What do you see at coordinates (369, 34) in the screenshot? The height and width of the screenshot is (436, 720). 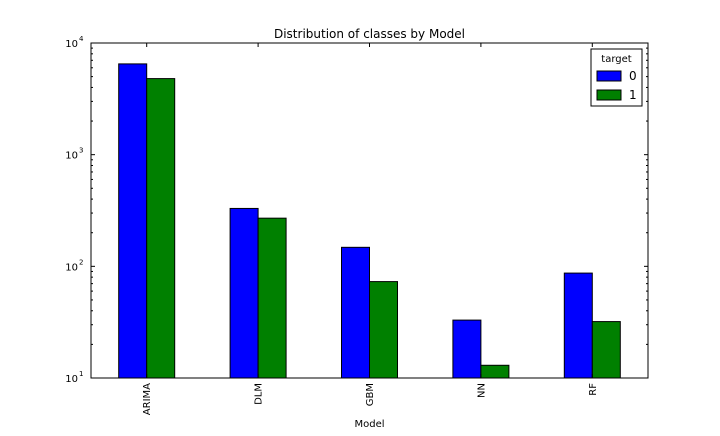 I see `chart-title: Distribution of classes by Model` at bounding box center [369, 34].